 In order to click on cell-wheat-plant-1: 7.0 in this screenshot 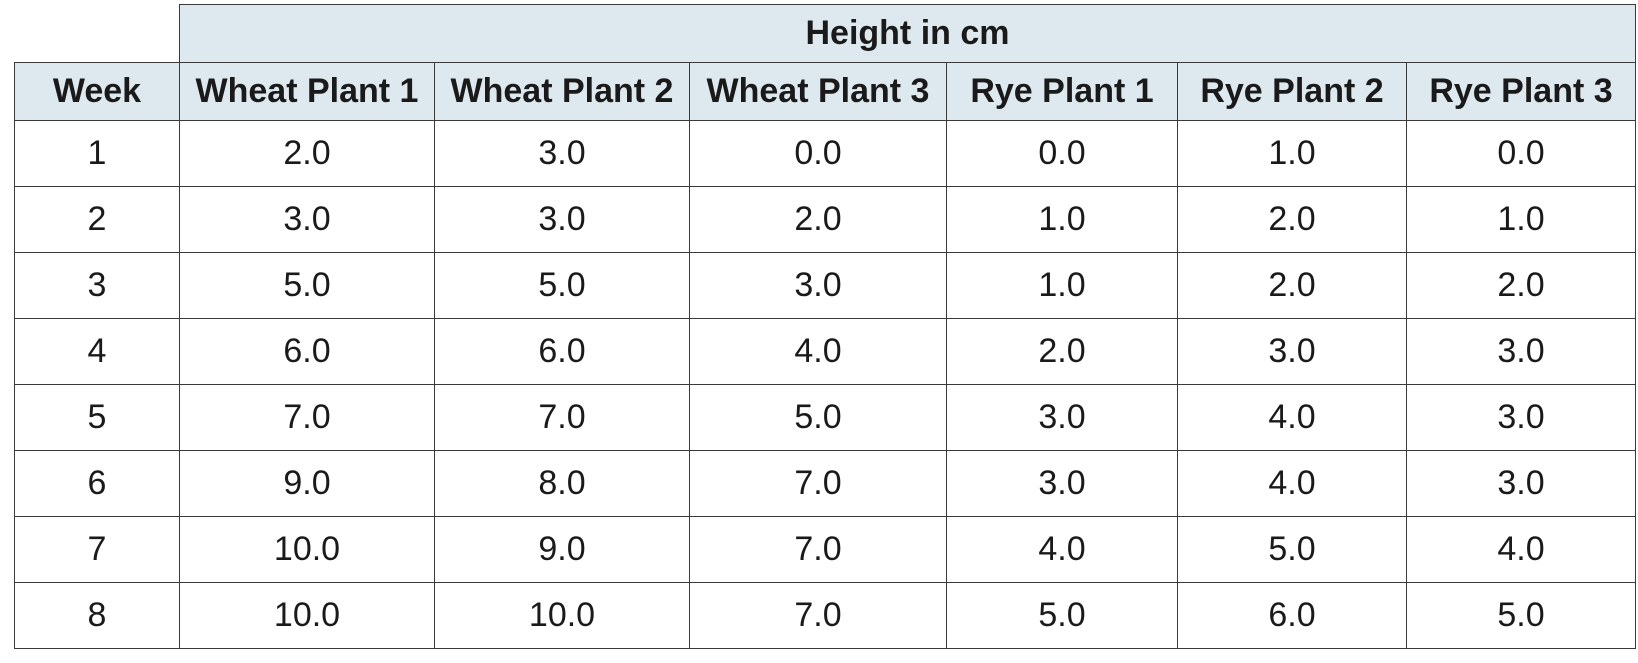, I will do `click(307, 417)`.